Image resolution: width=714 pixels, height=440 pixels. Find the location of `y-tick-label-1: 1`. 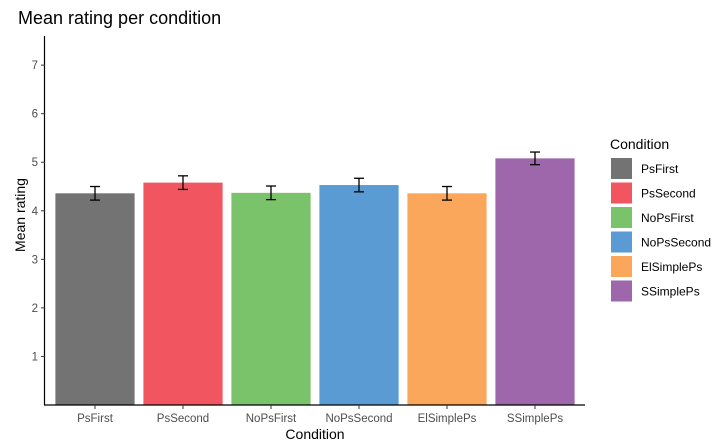

y-tick-label-1: 1 is located at coordinates (35, 357).